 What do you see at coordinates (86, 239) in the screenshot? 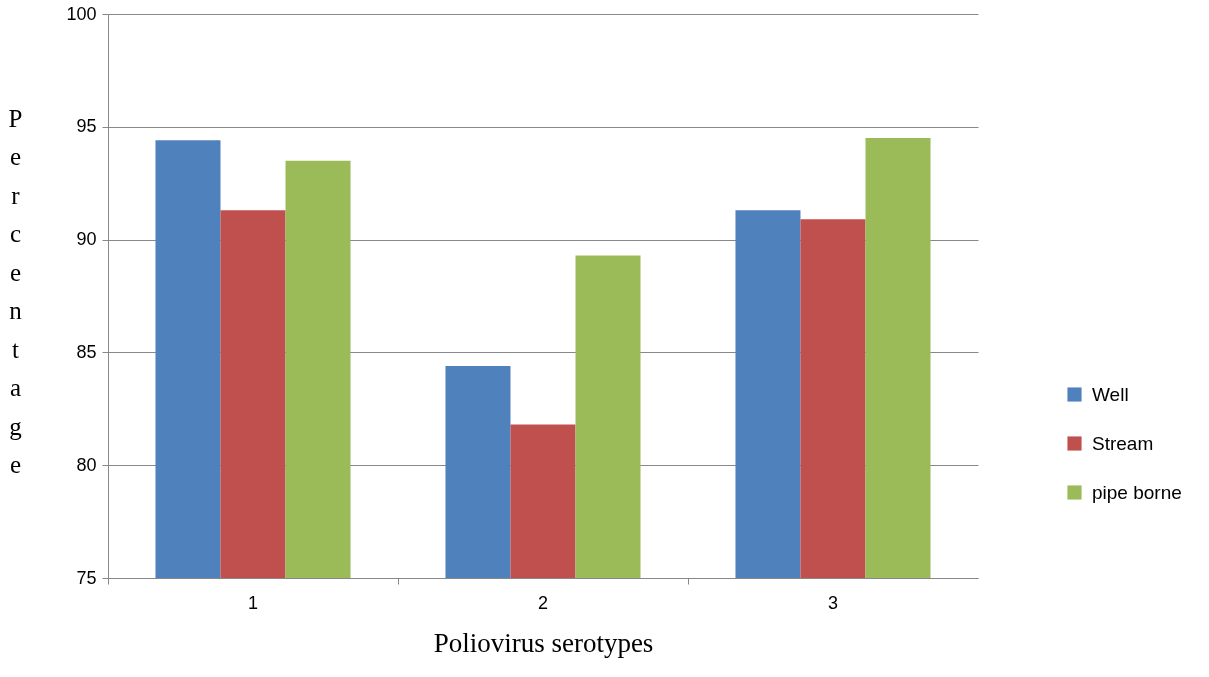
I see `y-tick-label: 90` at bounding box center [86, 239].